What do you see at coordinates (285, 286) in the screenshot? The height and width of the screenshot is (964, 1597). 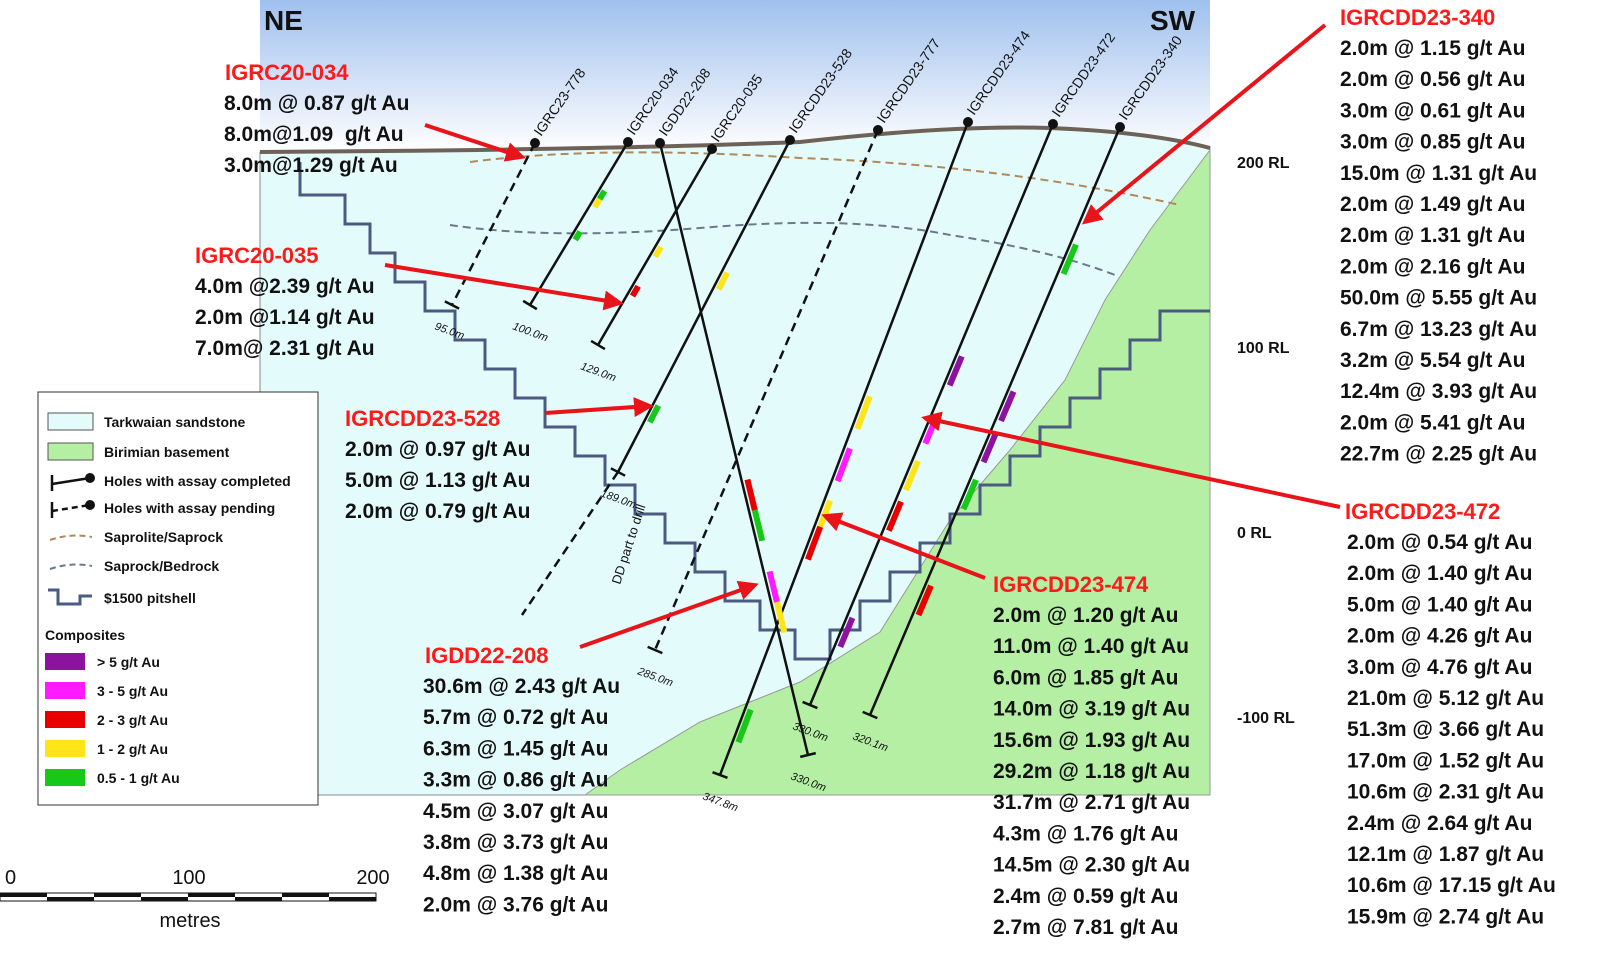 I see `callout-line: 4.0m @2.39 g/t Au` at bounding box center [285, 286].